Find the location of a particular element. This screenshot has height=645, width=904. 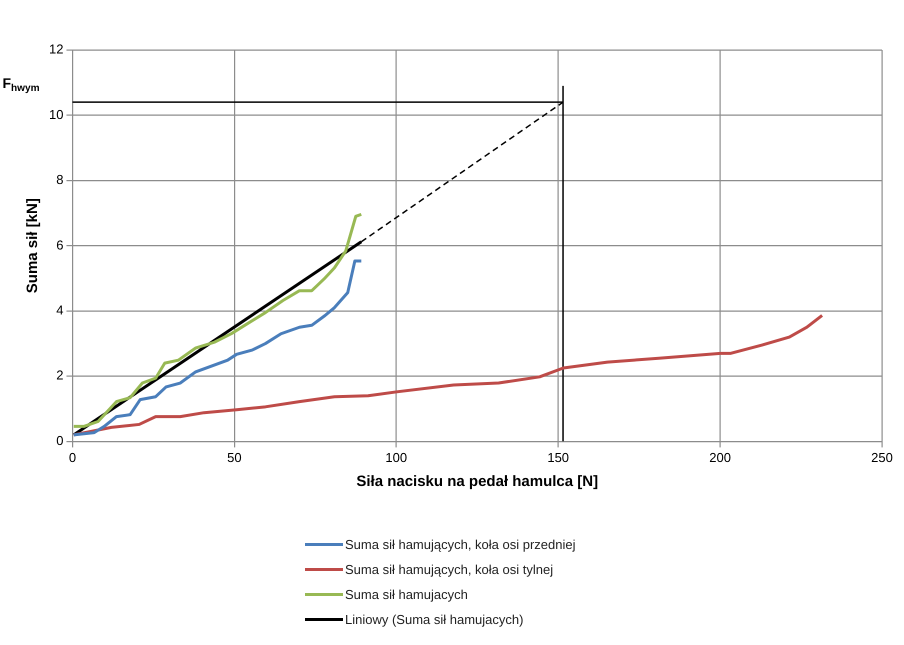

legend-label: Suma sił hamujących, koła osi przedniej is located at coordinates (460, 544).